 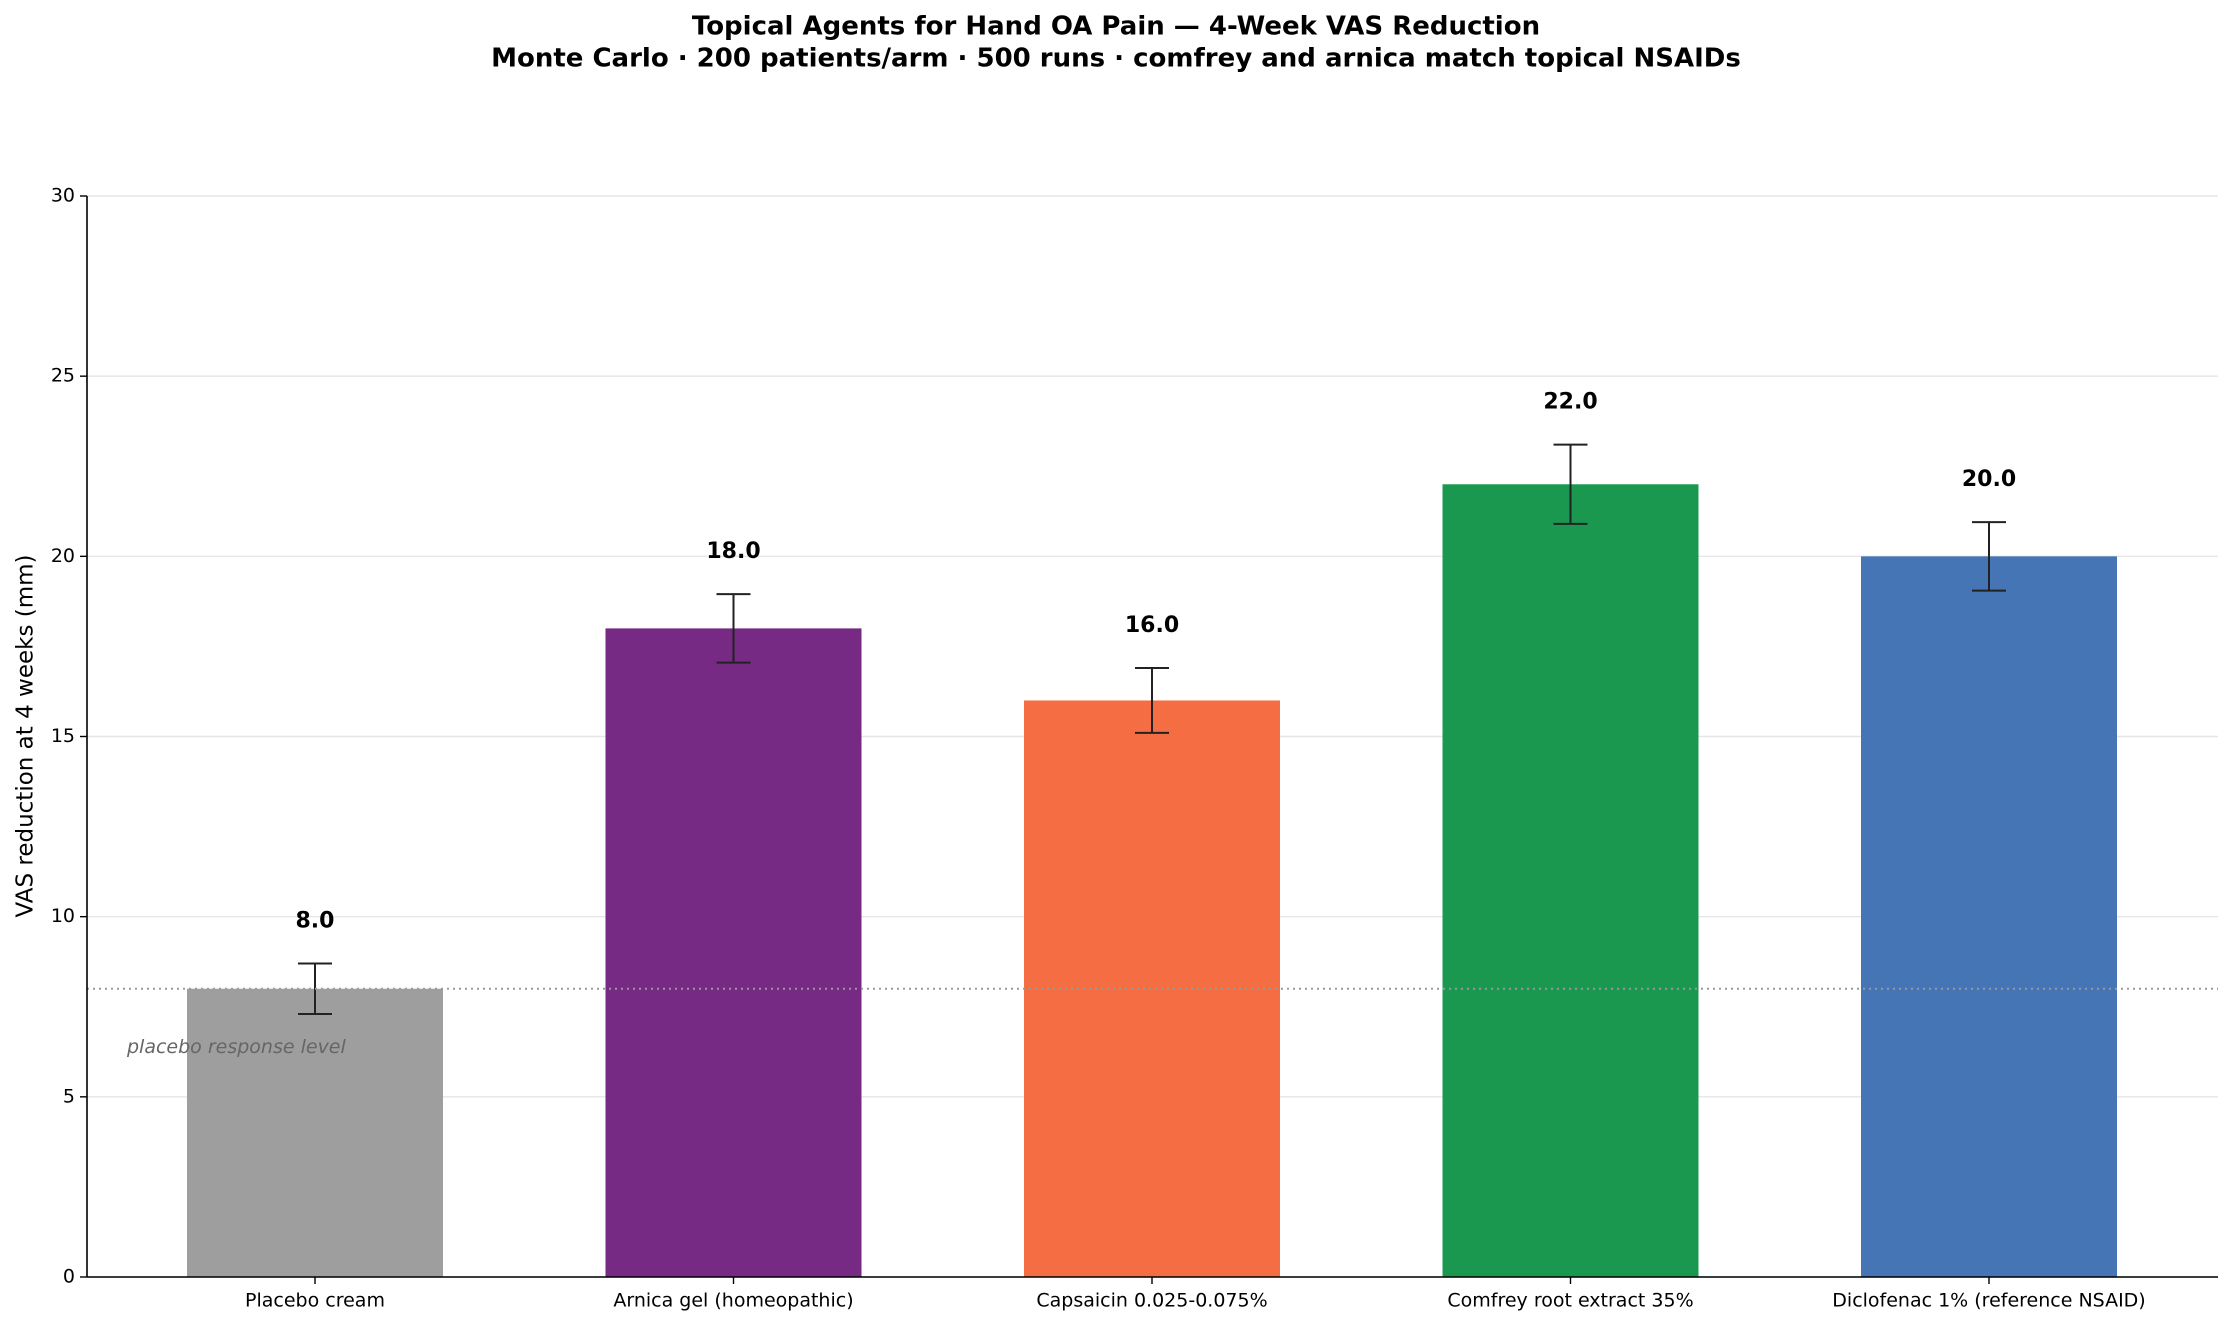 I want to click on value-label: 22.0, so click(x=1570, y=402).